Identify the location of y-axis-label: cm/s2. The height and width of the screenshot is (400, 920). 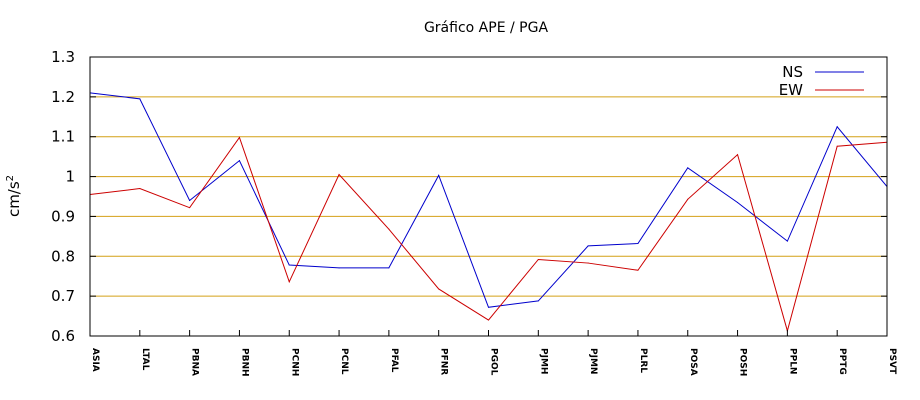
(14, 196).